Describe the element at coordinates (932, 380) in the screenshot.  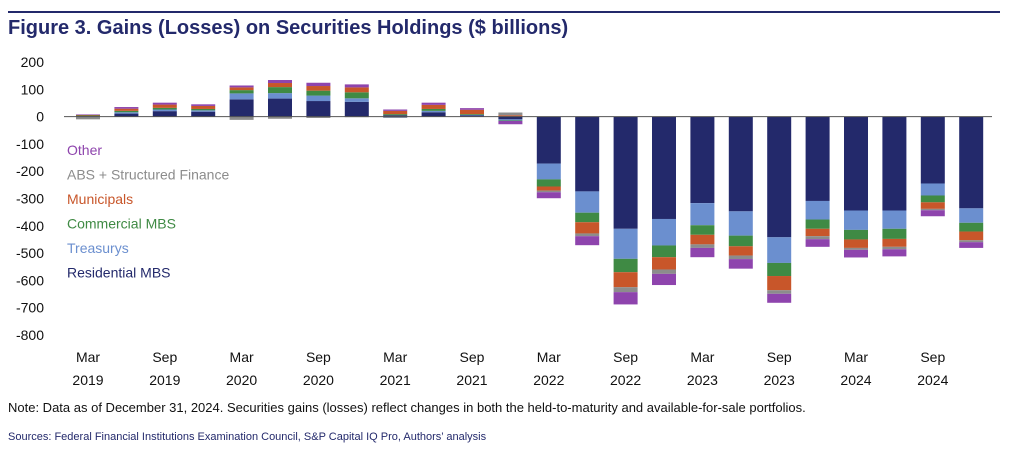
I see `x-tick-year: 2024` at that location.